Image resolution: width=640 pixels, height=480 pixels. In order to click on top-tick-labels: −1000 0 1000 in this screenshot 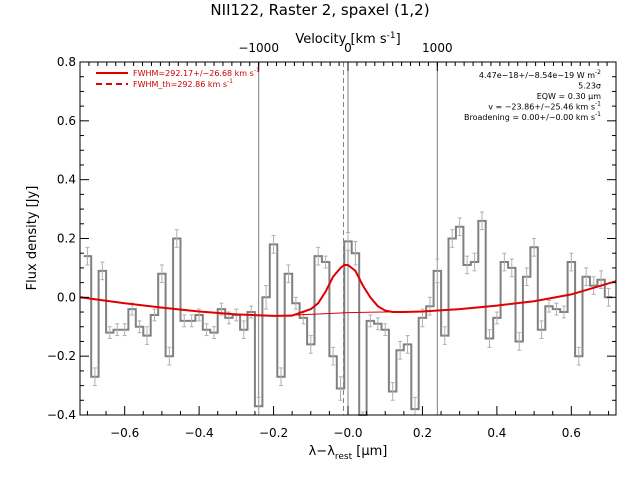, I will do `click(345, 48)`.